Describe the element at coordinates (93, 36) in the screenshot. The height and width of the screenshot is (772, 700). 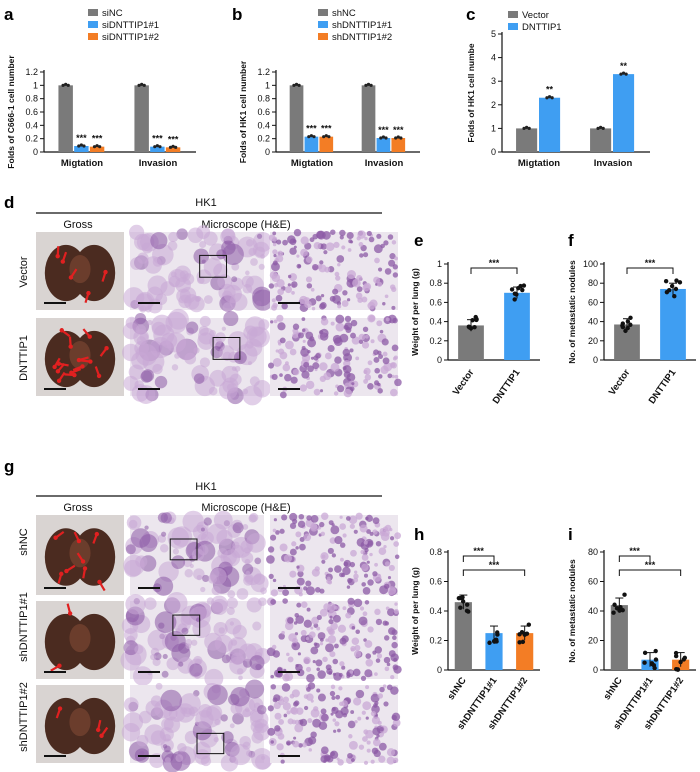
I see `legend-swatch` at that location.